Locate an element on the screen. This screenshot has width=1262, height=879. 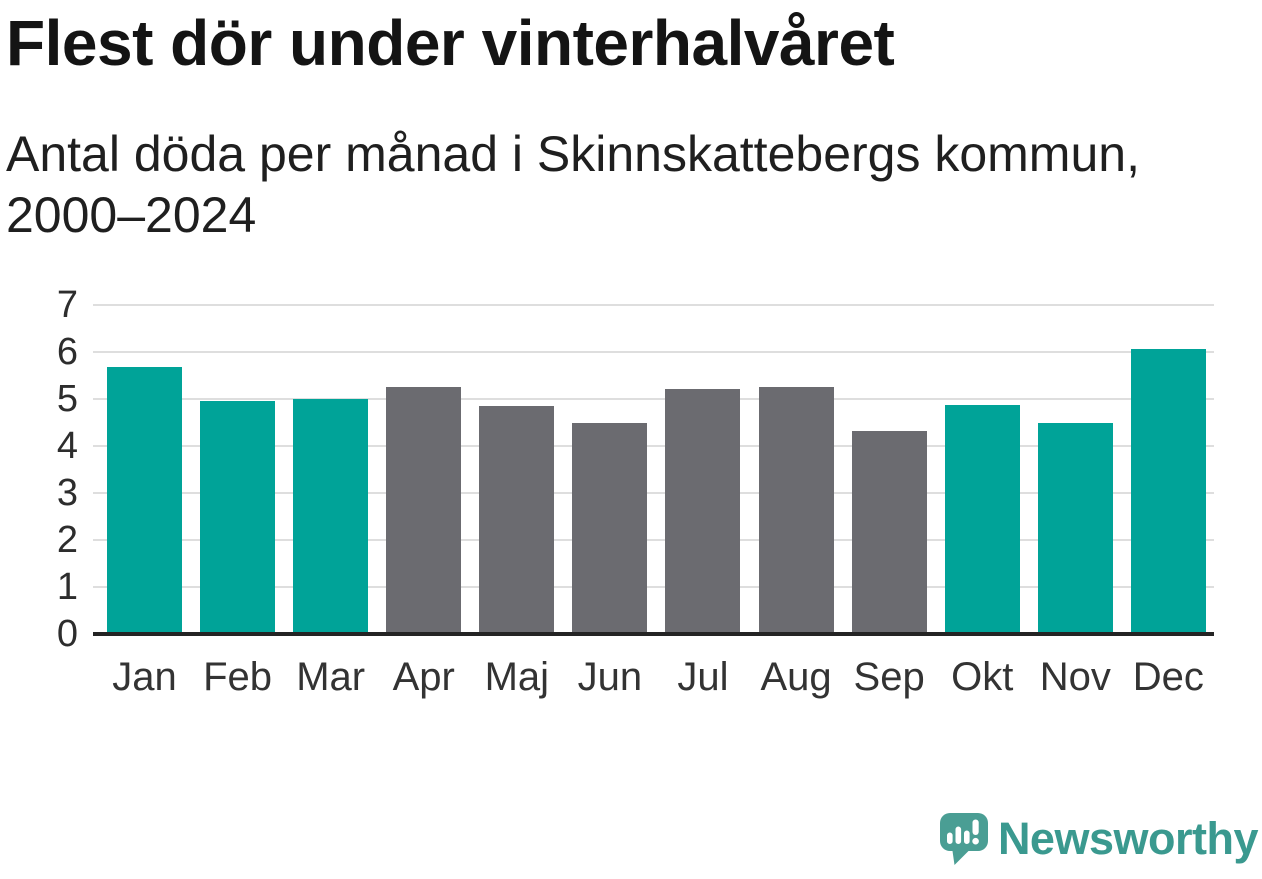
x-tick-label-aug: Aug is located at coordinates (796, 677).